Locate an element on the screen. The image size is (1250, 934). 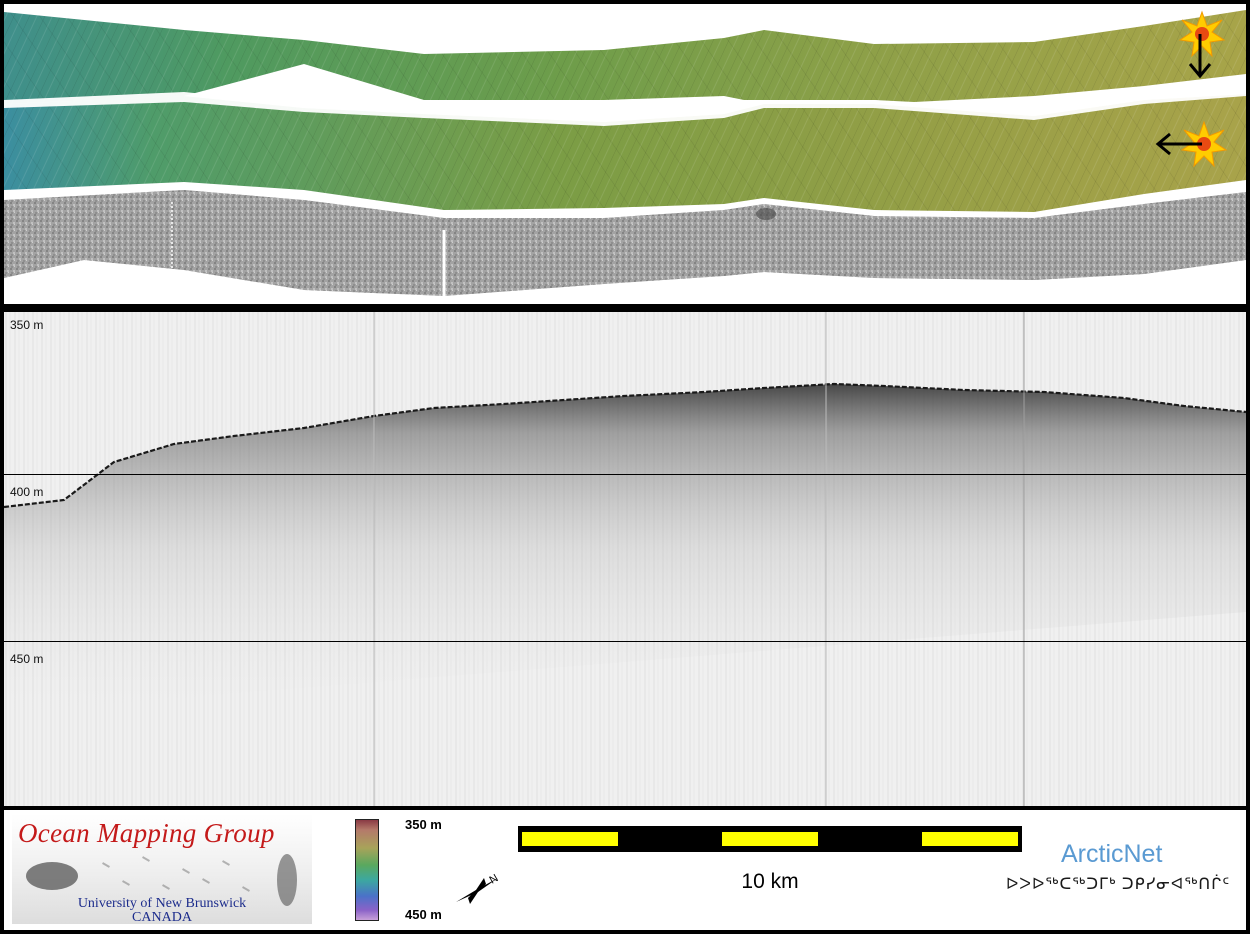
north-arrow-icon: N is located at coordinates (478, 888).